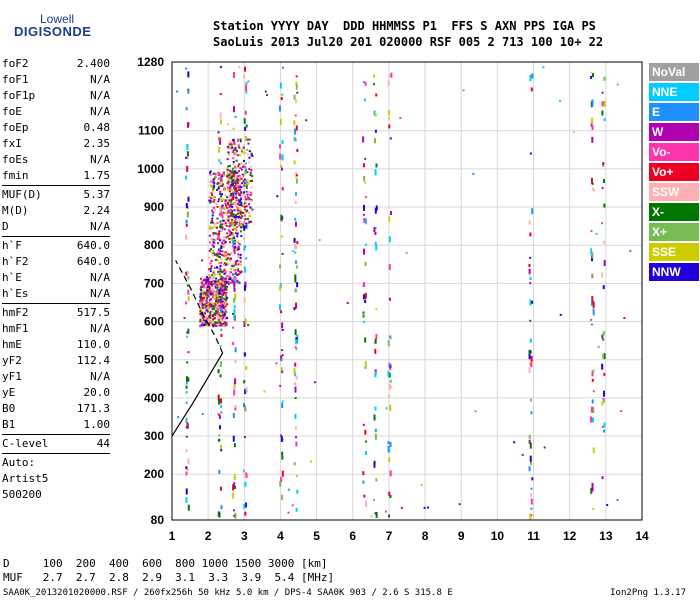  Describe the element at coordinates (15, 210) in the screenshot. I see `param-label: M(D)` at that location.